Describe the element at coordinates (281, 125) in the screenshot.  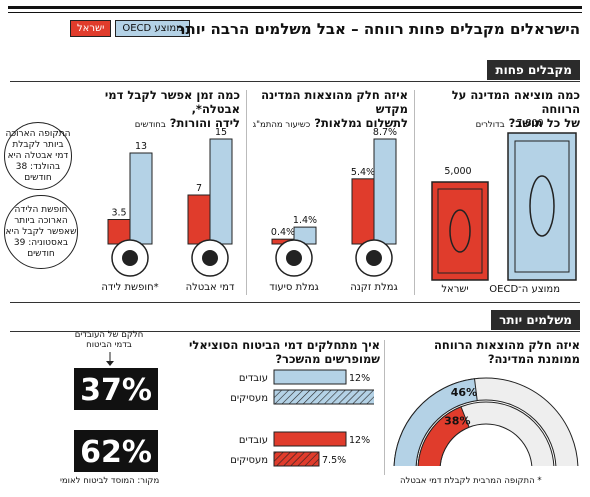
I see `panel2-unit: כשיעור מהתמ"ג` at that location.